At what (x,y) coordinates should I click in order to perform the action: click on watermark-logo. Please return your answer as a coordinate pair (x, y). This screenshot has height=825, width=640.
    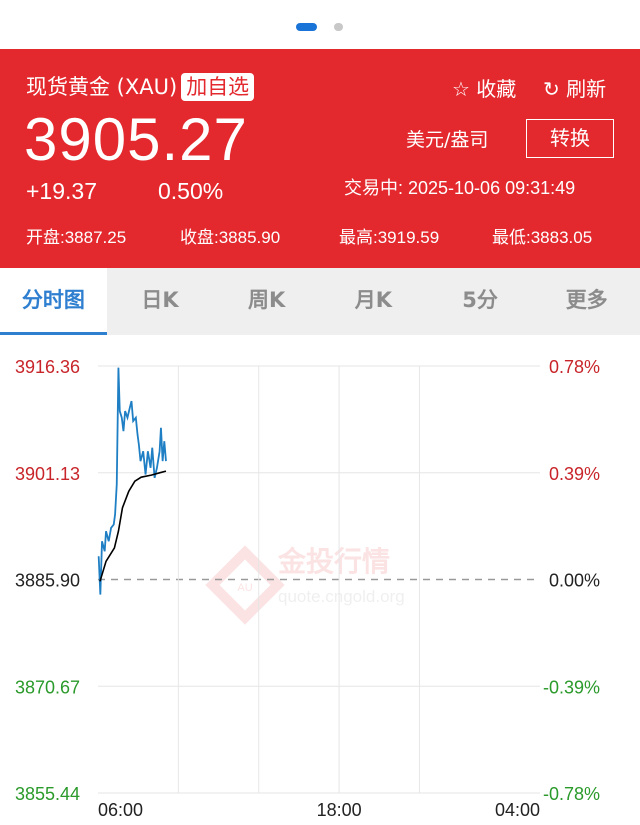
    Looking at the image, I should click on (245, 585).